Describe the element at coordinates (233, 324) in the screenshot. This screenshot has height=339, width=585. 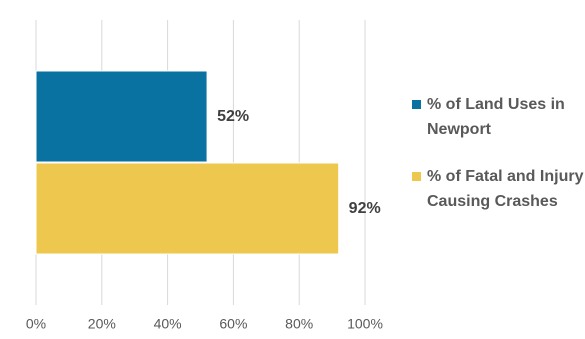
I see `x-tick-label: 60%` at that location.